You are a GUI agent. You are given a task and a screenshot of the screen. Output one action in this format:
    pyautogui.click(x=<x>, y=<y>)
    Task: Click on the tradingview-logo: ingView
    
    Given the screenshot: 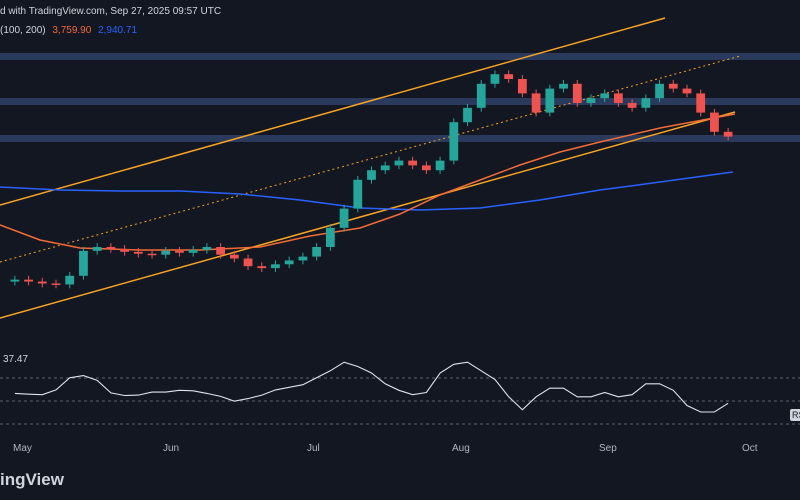 What is the action you would take?
    pyautogui.click(x=32, y=479)
    